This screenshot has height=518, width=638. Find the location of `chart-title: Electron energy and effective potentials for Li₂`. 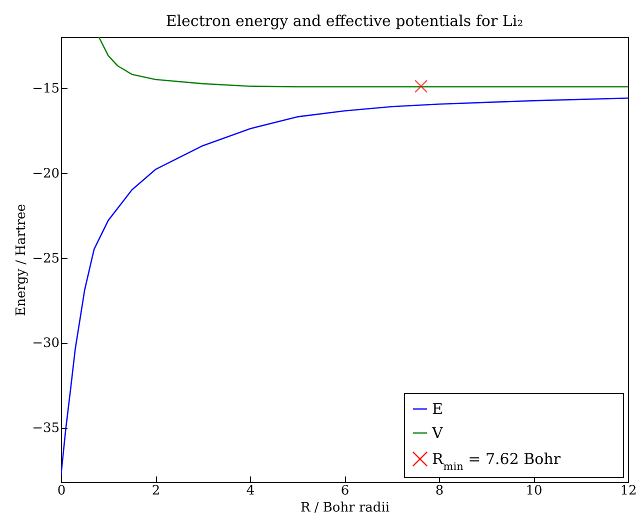

chart-title: Electron energy and effective potentials for Li₂ is located at coordinates (345, 21).